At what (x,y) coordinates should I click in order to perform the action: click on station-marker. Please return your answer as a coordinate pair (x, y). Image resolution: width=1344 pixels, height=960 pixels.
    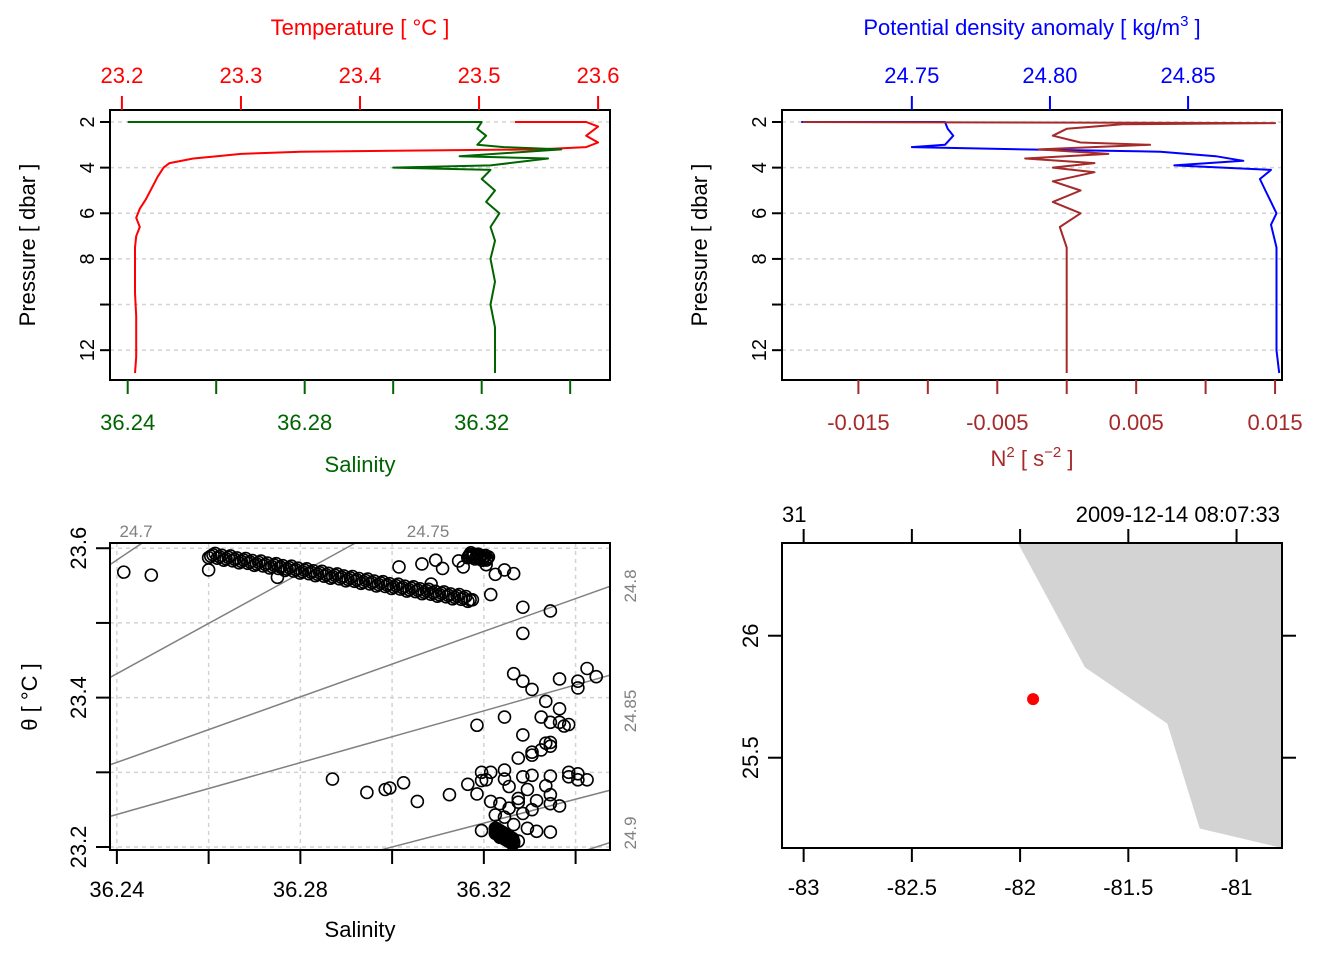
    Looking at the image, I should click on (1033, 699).